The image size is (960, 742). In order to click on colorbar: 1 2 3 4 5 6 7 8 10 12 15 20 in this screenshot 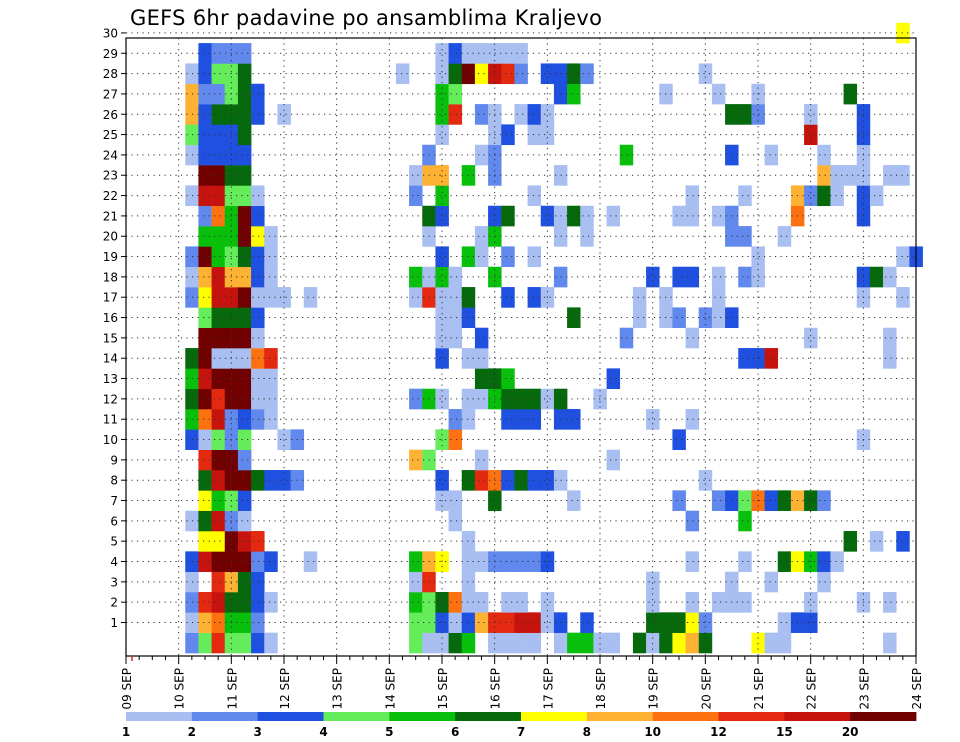, I will do `click(519, 725)`.